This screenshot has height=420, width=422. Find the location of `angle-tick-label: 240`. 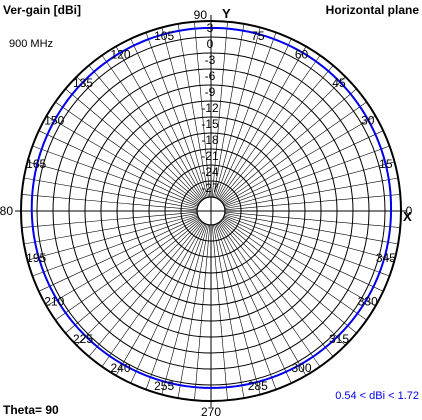

angle-tick-label: 240 is located at coordinates (120, 368).